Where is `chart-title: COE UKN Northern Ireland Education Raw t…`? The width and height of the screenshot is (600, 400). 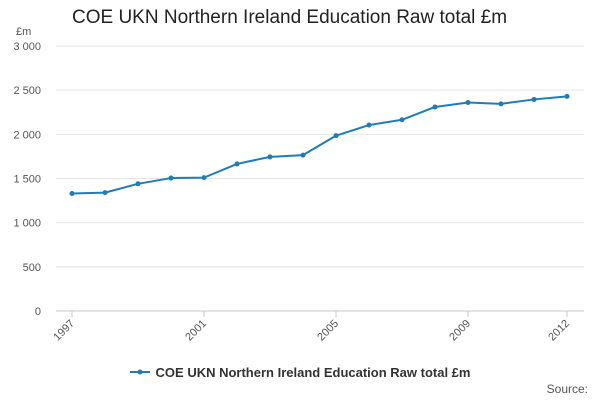 chart-title: COE UKN Northern Ireland Education Raw t… is located at coordinates (290, 17).